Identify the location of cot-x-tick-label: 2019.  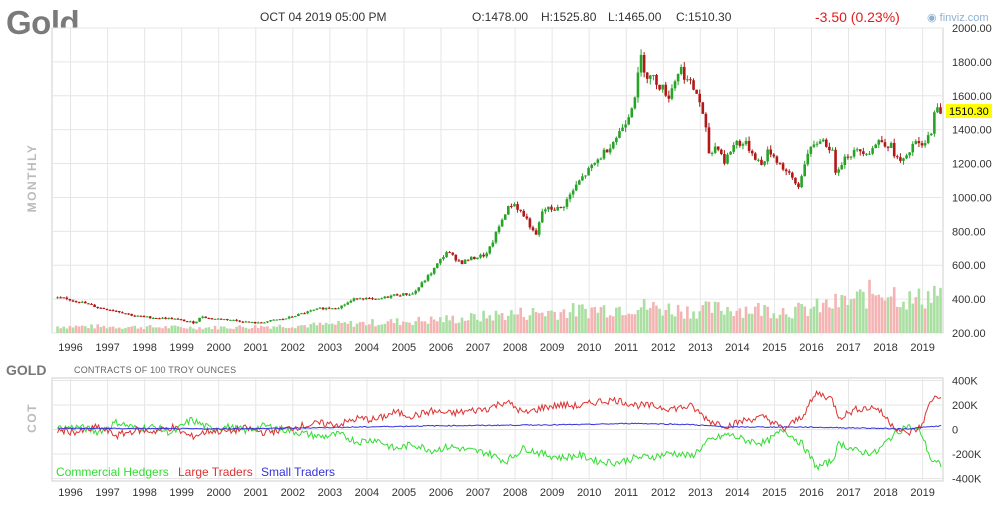
(922, 493).